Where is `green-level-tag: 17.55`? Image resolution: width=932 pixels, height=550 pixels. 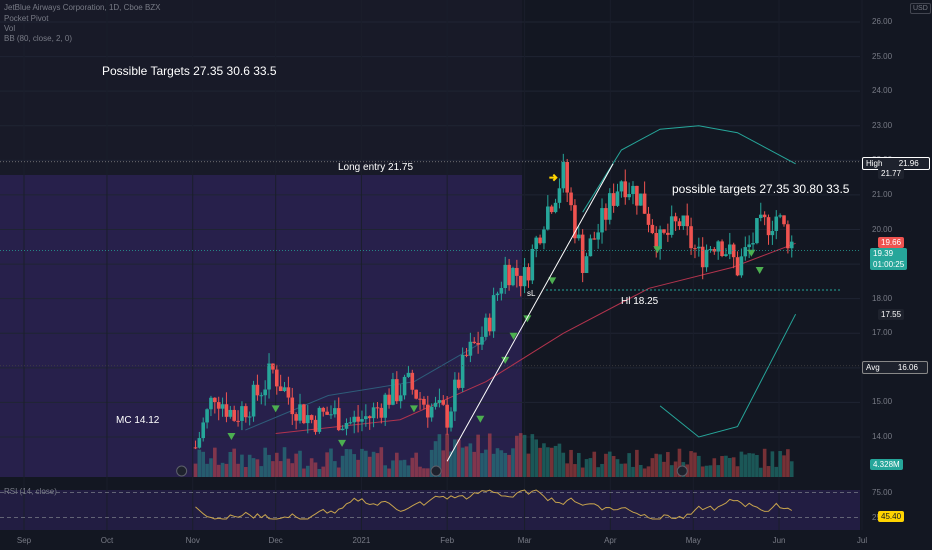
green-level-tag: 17.55 is located at coordinates (891, 314).